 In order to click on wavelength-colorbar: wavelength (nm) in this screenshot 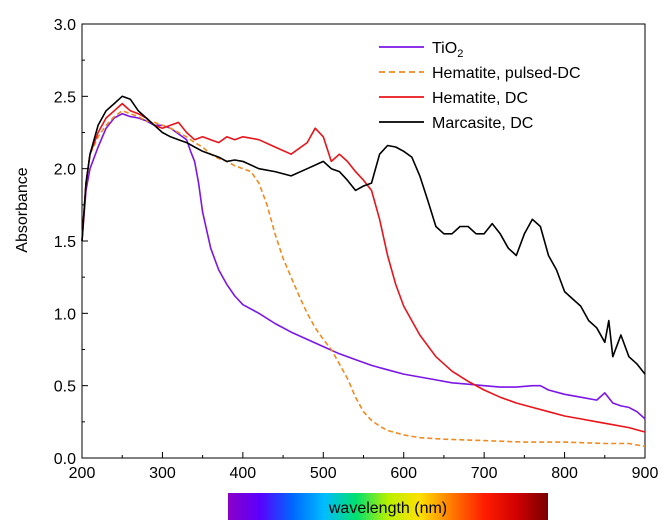, I will do `click(388, 506)`.